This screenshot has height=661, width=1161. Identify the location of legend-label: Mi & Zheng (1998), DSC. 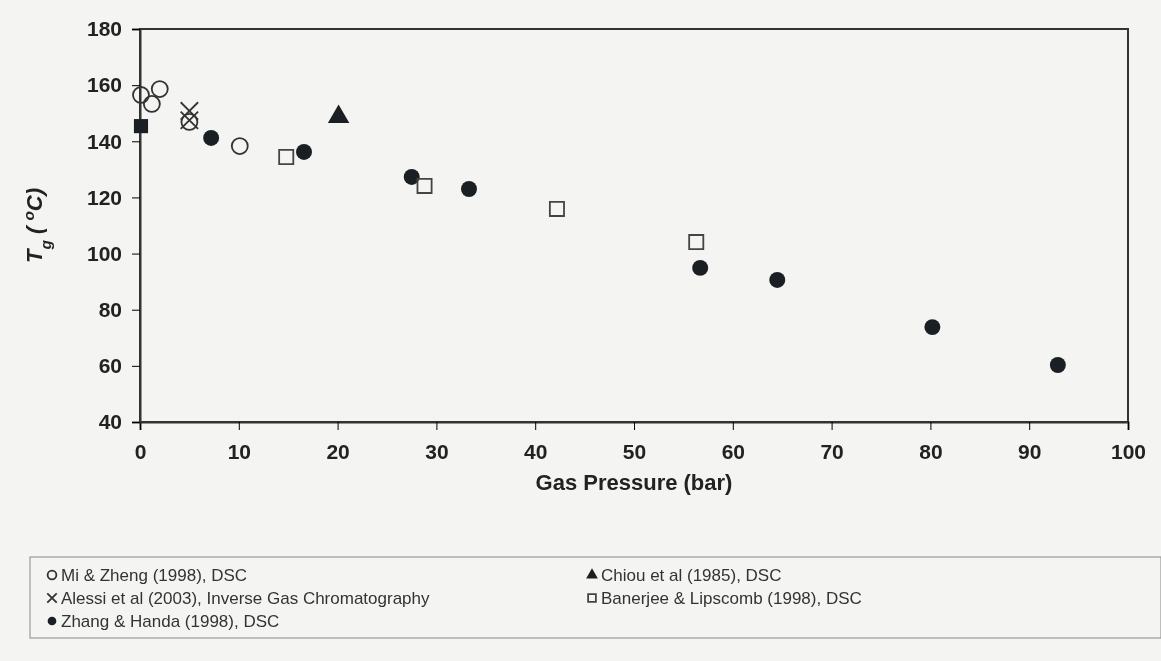
(154, 575).